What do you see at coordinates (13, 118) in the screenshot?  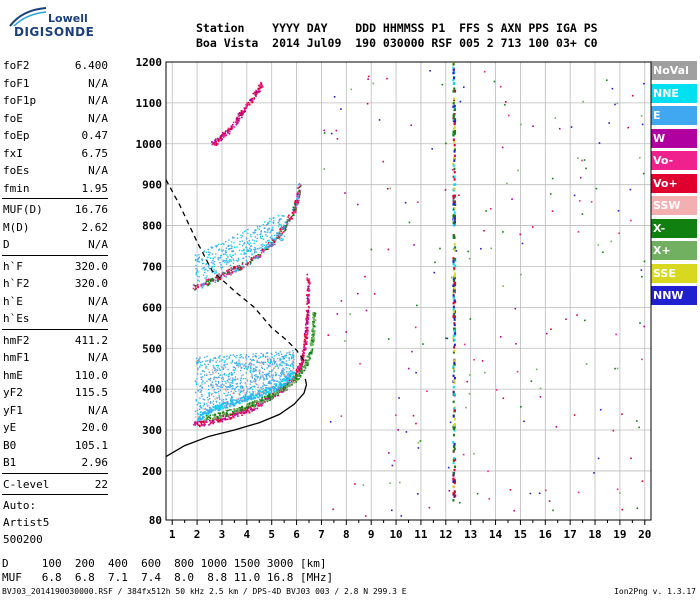 I see `param-name: foE` at bounding box center [13, 118].